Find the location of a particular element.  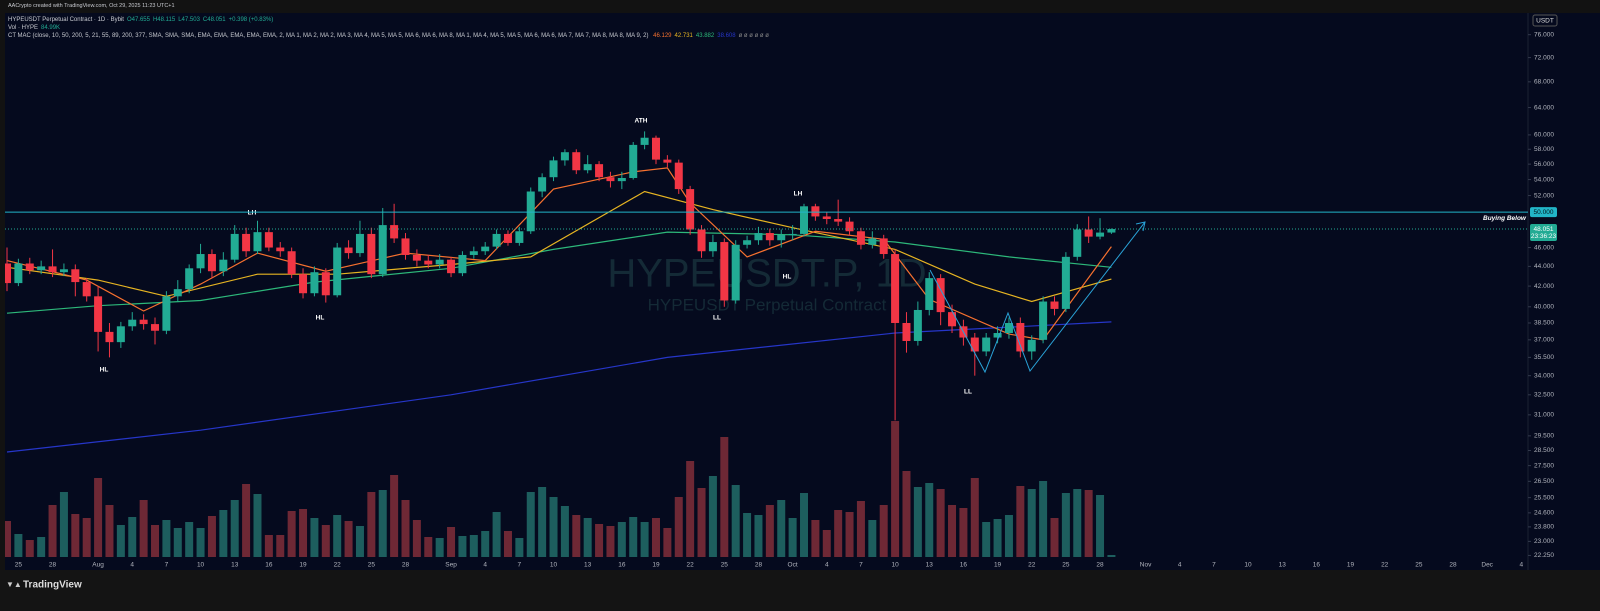

volume-row: Vol · HYPE 84.99K is located at coordinates (35, 28).